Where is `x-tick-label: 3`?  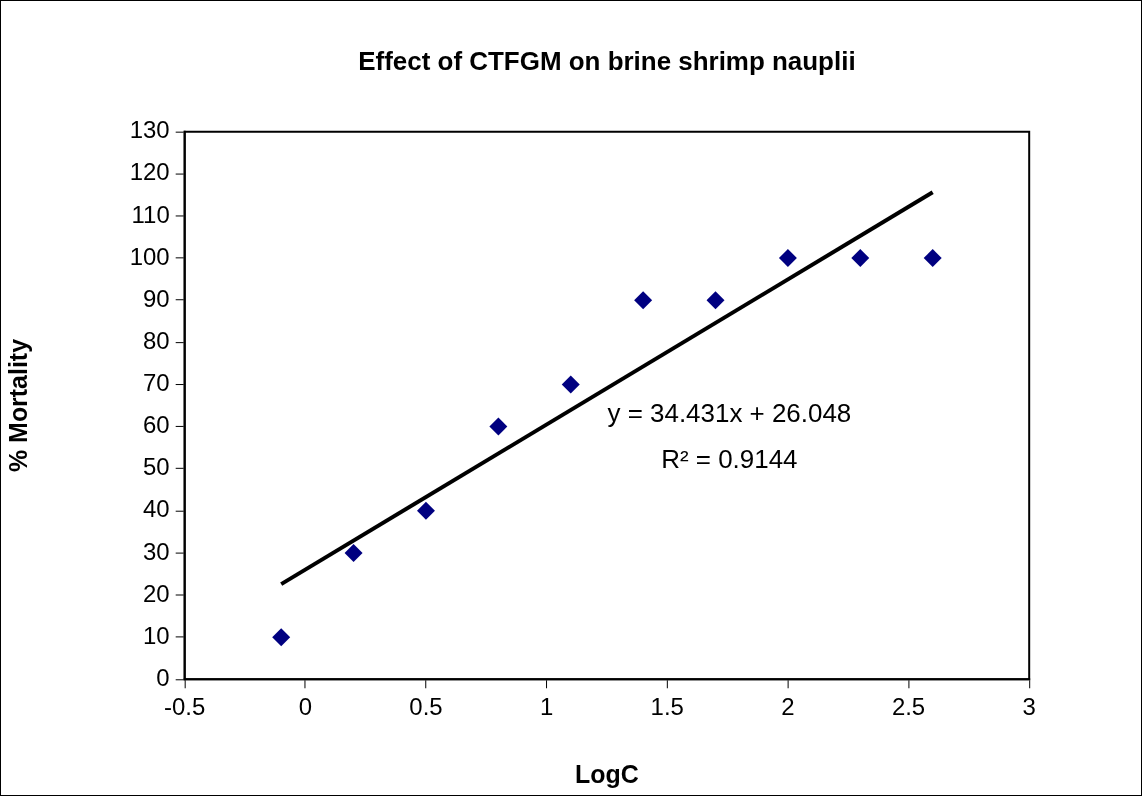
x-tick-label: 3 is located at coordinates (1029, 707).